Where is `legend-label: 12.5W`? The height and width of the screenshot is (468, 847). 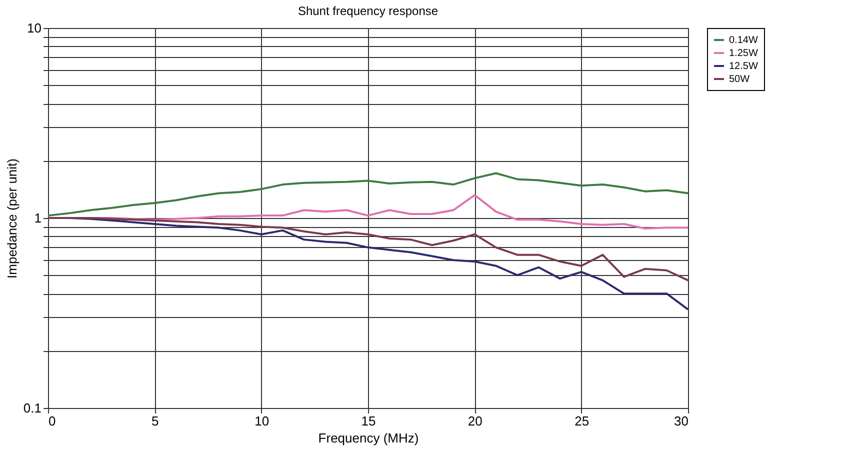
legend-label: 12.5W is located at coordinates (743, 66).